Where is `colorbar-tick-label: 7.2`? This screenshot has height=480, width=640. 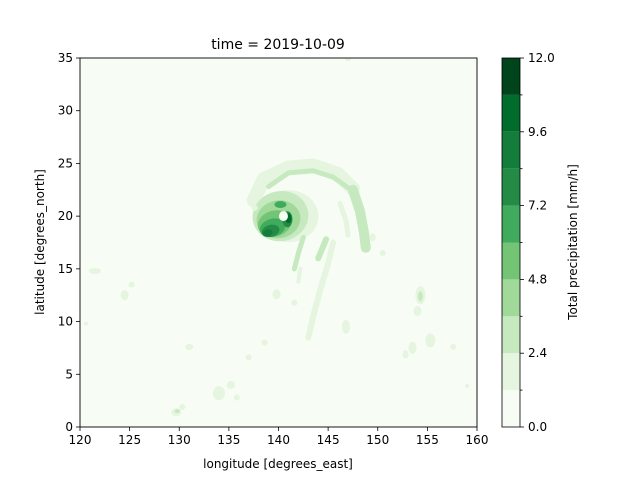
colorbar-tick-label: 7.2 is located at coordinates (537, 206).